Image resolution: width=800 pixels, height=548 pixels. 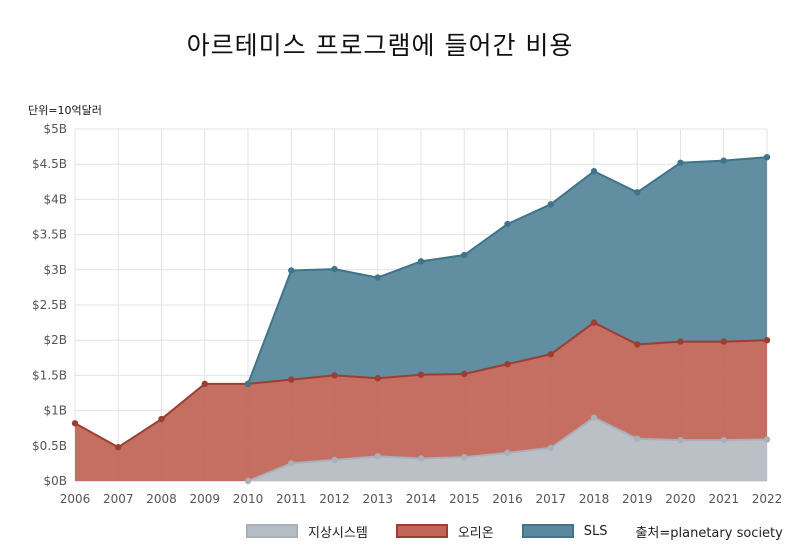 What do you see at coordinates (204, 499) in the screenshot?
I see `x-tick-label: 2009` at bounding box center [204, 499].